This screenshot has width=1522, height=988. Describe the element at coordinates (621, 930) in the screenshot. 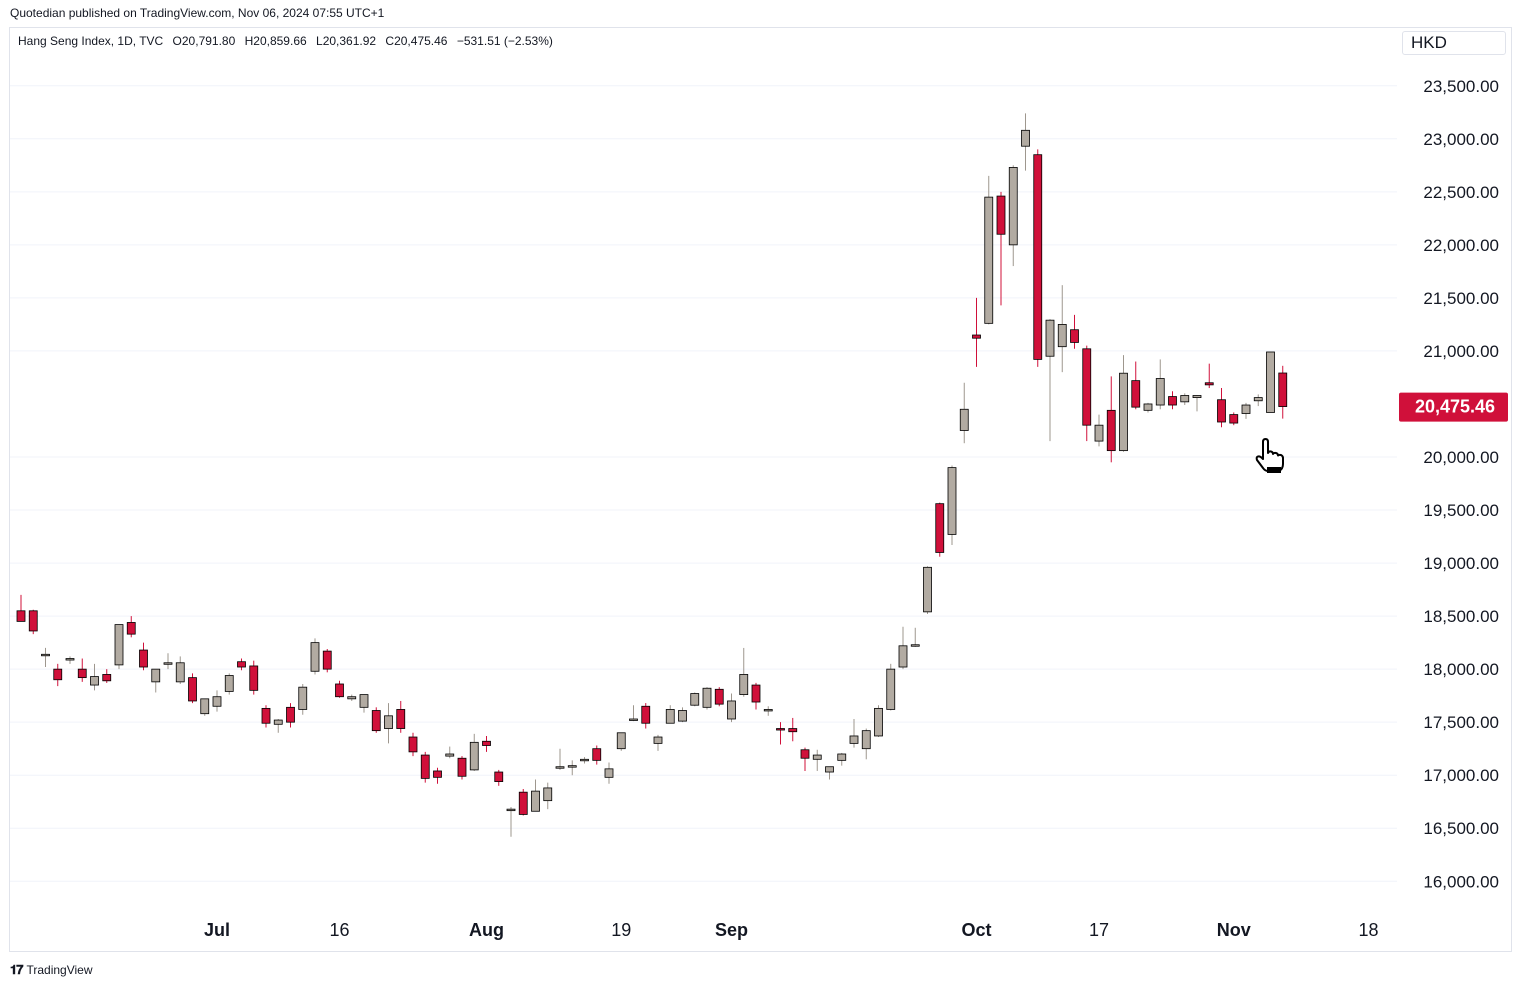

I see `x-tick-label: 19` at that location.